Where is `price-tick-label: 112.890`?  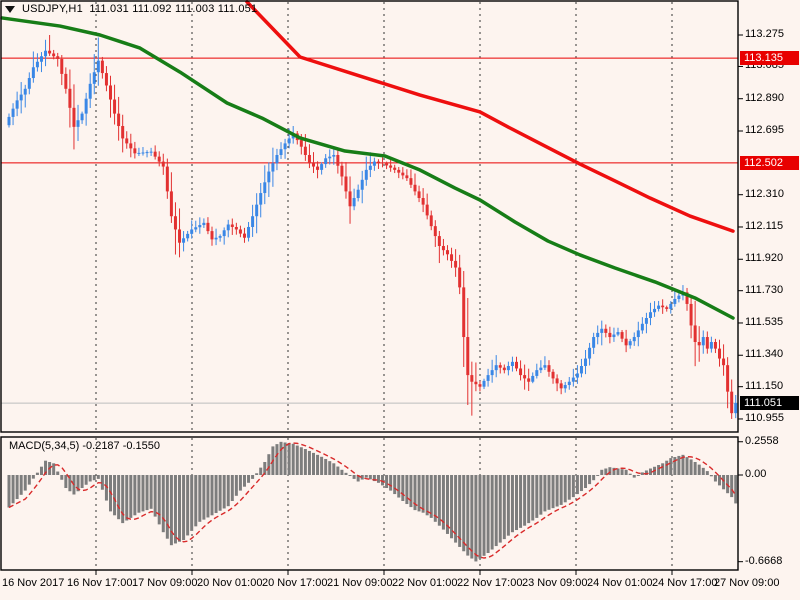 price-tick-label: 112.890 is located at coordinates (764, 97).